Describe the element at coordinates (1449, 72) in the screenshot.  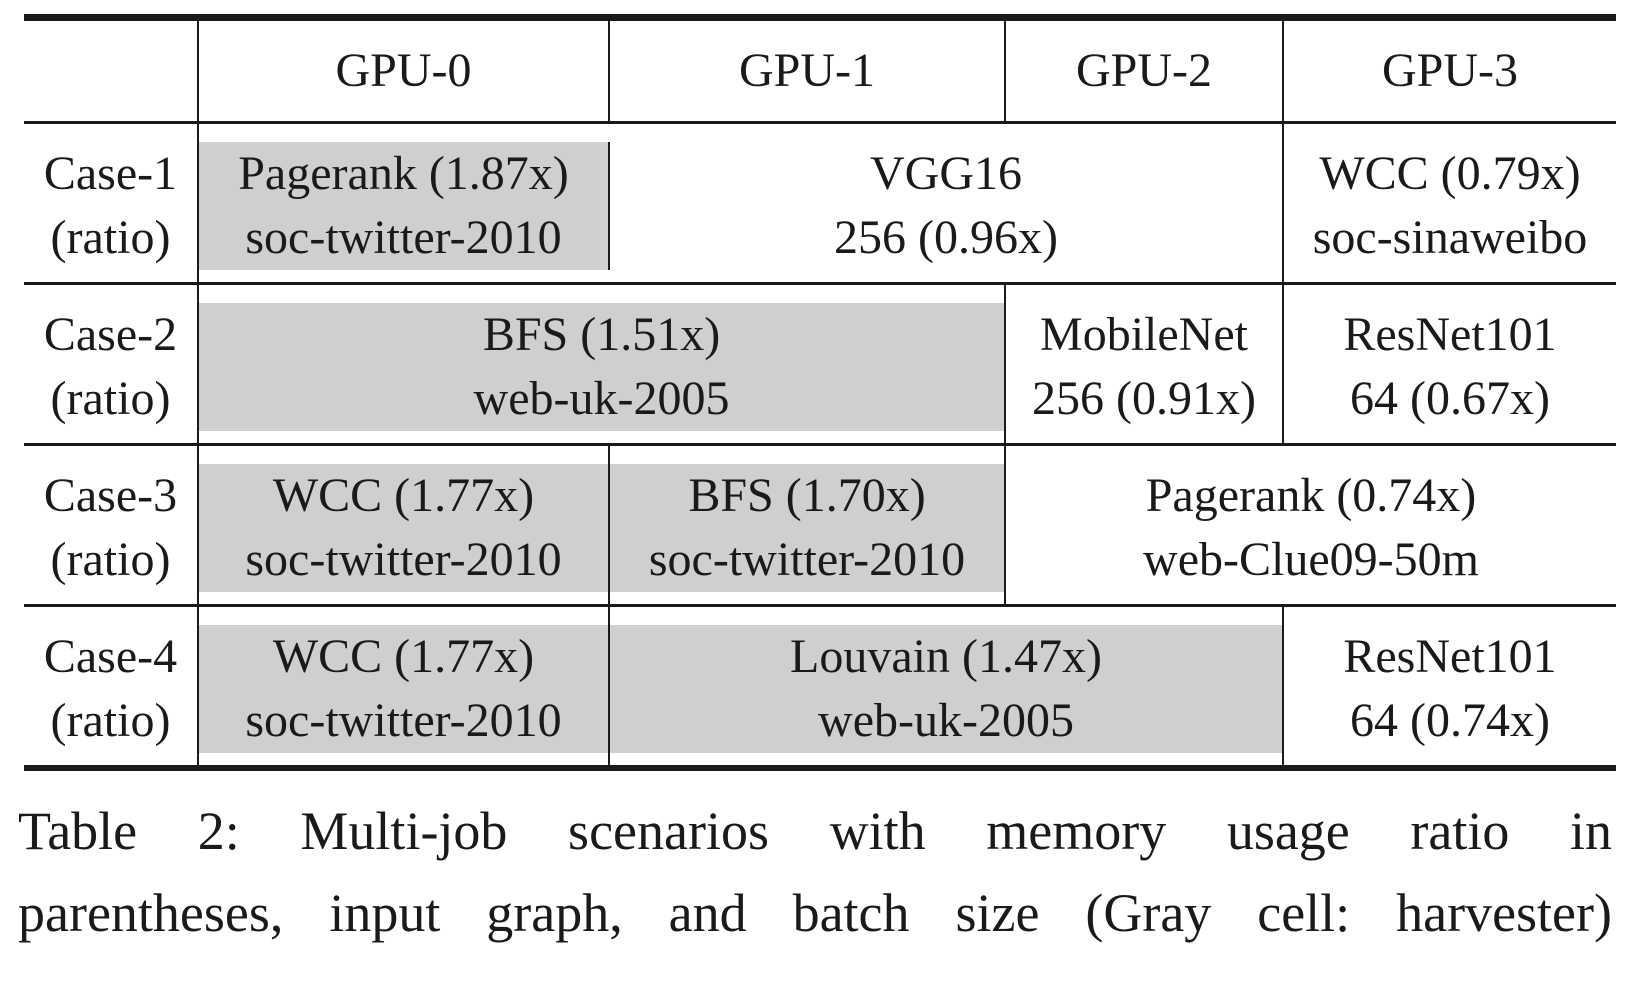
I see `header-gpu-3: GPU-3` at that location.